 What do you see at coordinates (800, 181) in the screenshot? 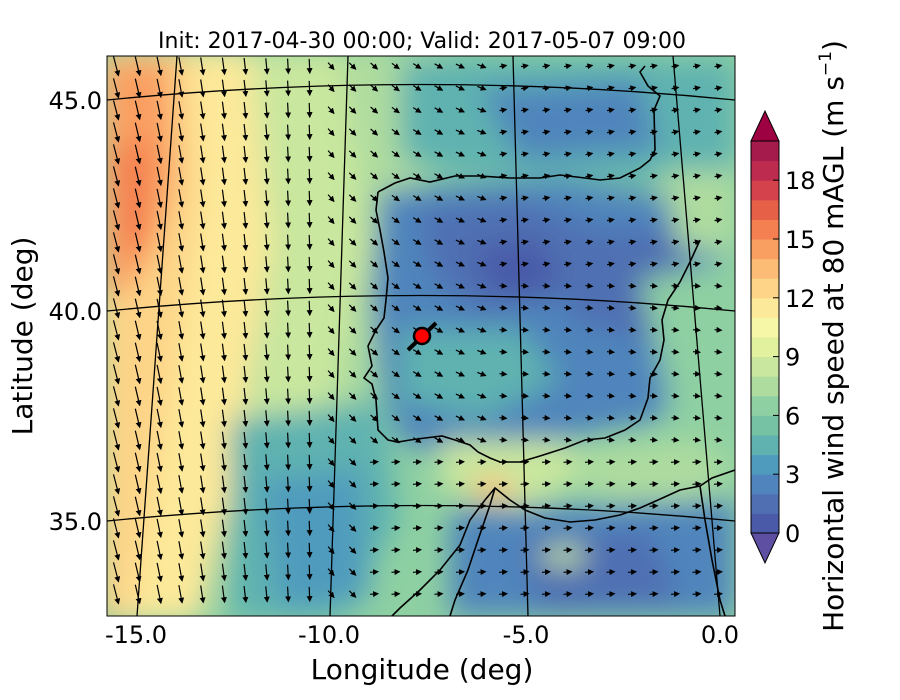
I see `colorbar-tick-label: 18` at bounding box center [800, 181].